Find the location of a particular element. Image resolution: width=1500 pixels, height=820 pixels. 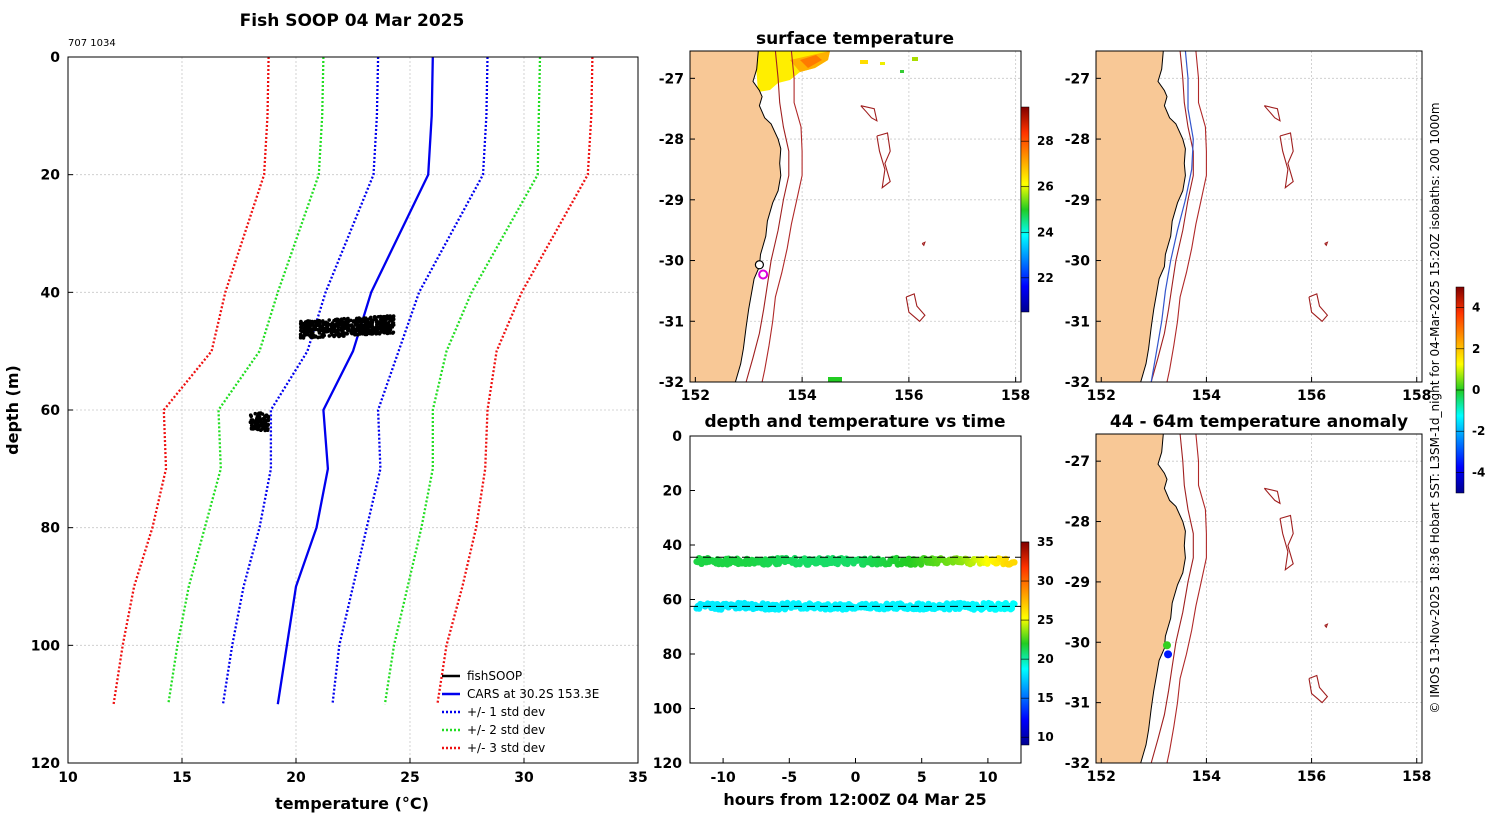

profile-ticklabel-y: 40 is located at coordinates (51, 293).